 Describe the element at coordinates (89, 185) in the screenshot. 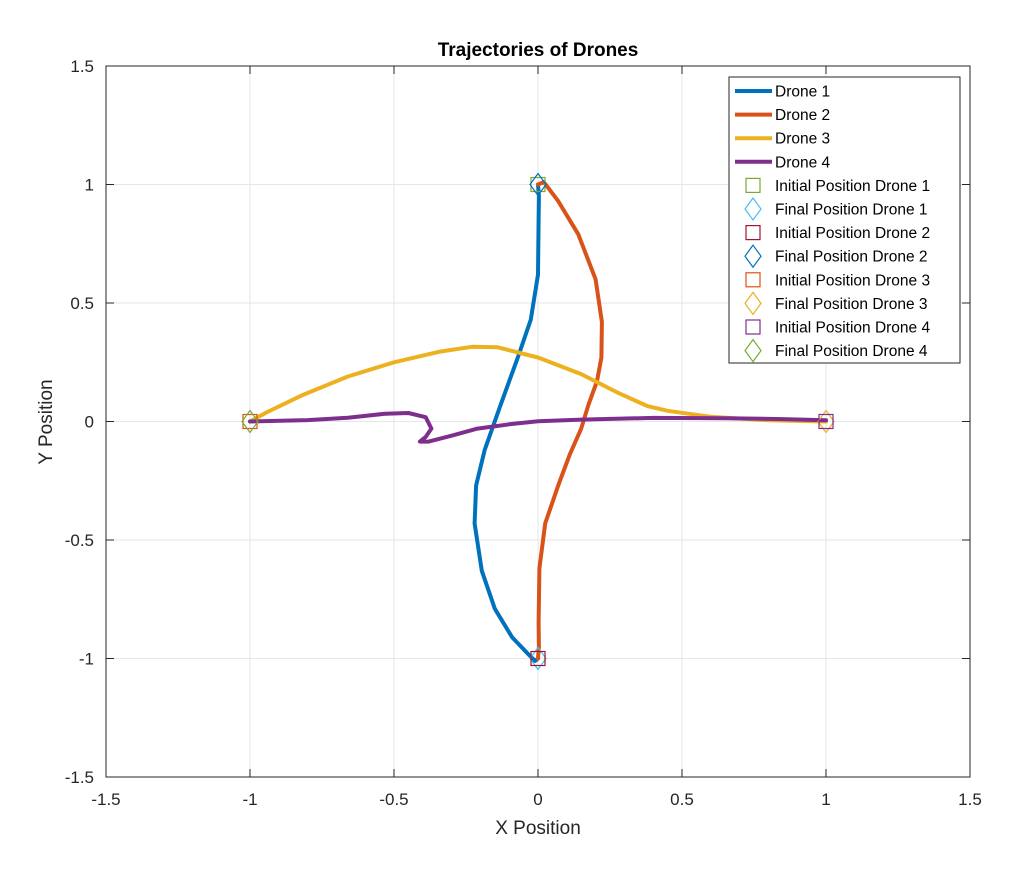

I see `y-tick-label: 1` at that location.